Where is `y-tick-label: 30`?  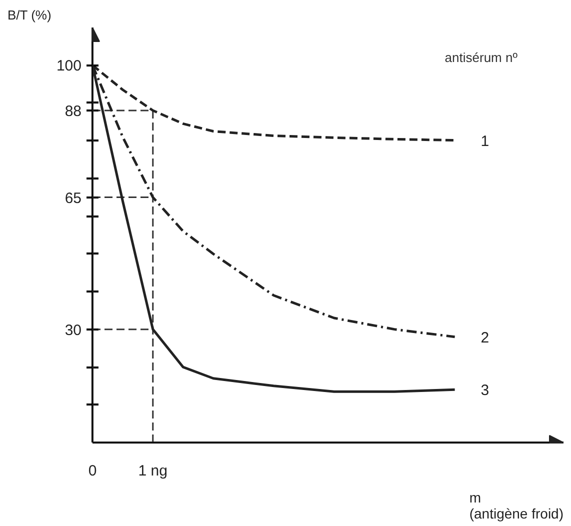 y-tick-label: 30 is located at coordinates (73, 330).